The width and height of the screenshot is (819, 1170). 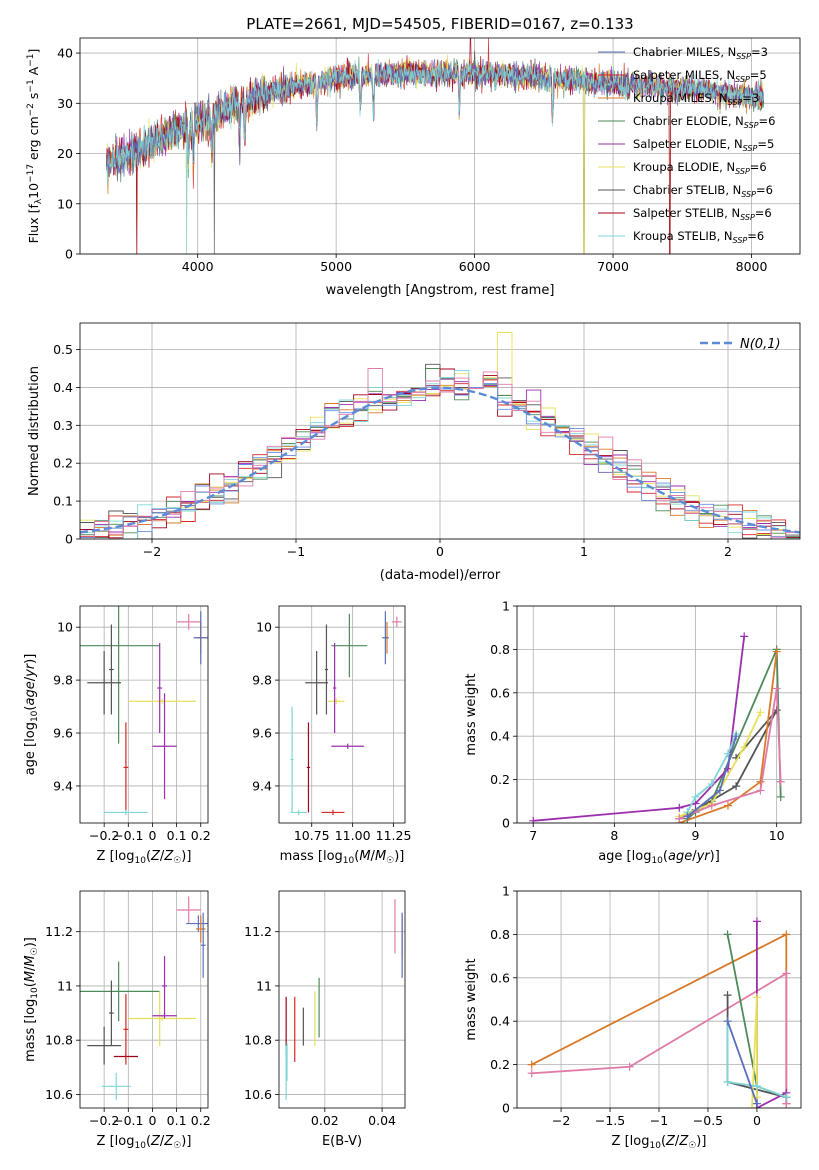 I want to click on spectrum-line, so click(x=435, y=156).